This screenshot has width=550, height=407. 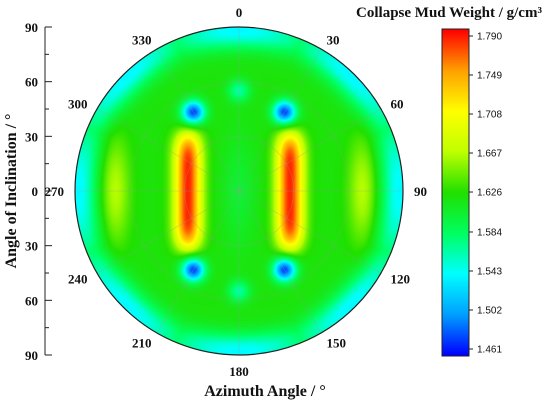 I want to click on azimuth-tick-label: 180, so click(x=239, y=371).